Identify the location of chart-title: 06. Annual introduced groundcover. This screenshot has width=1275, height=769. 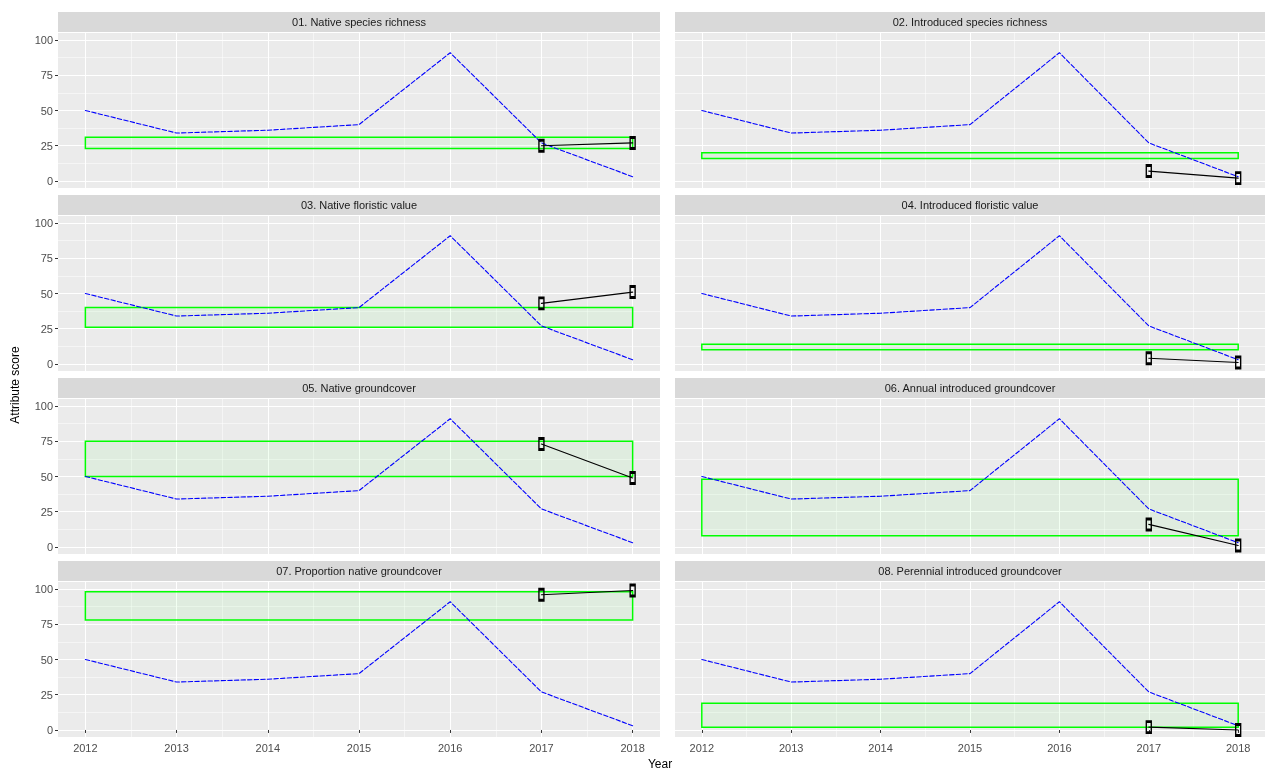
(970, 388).